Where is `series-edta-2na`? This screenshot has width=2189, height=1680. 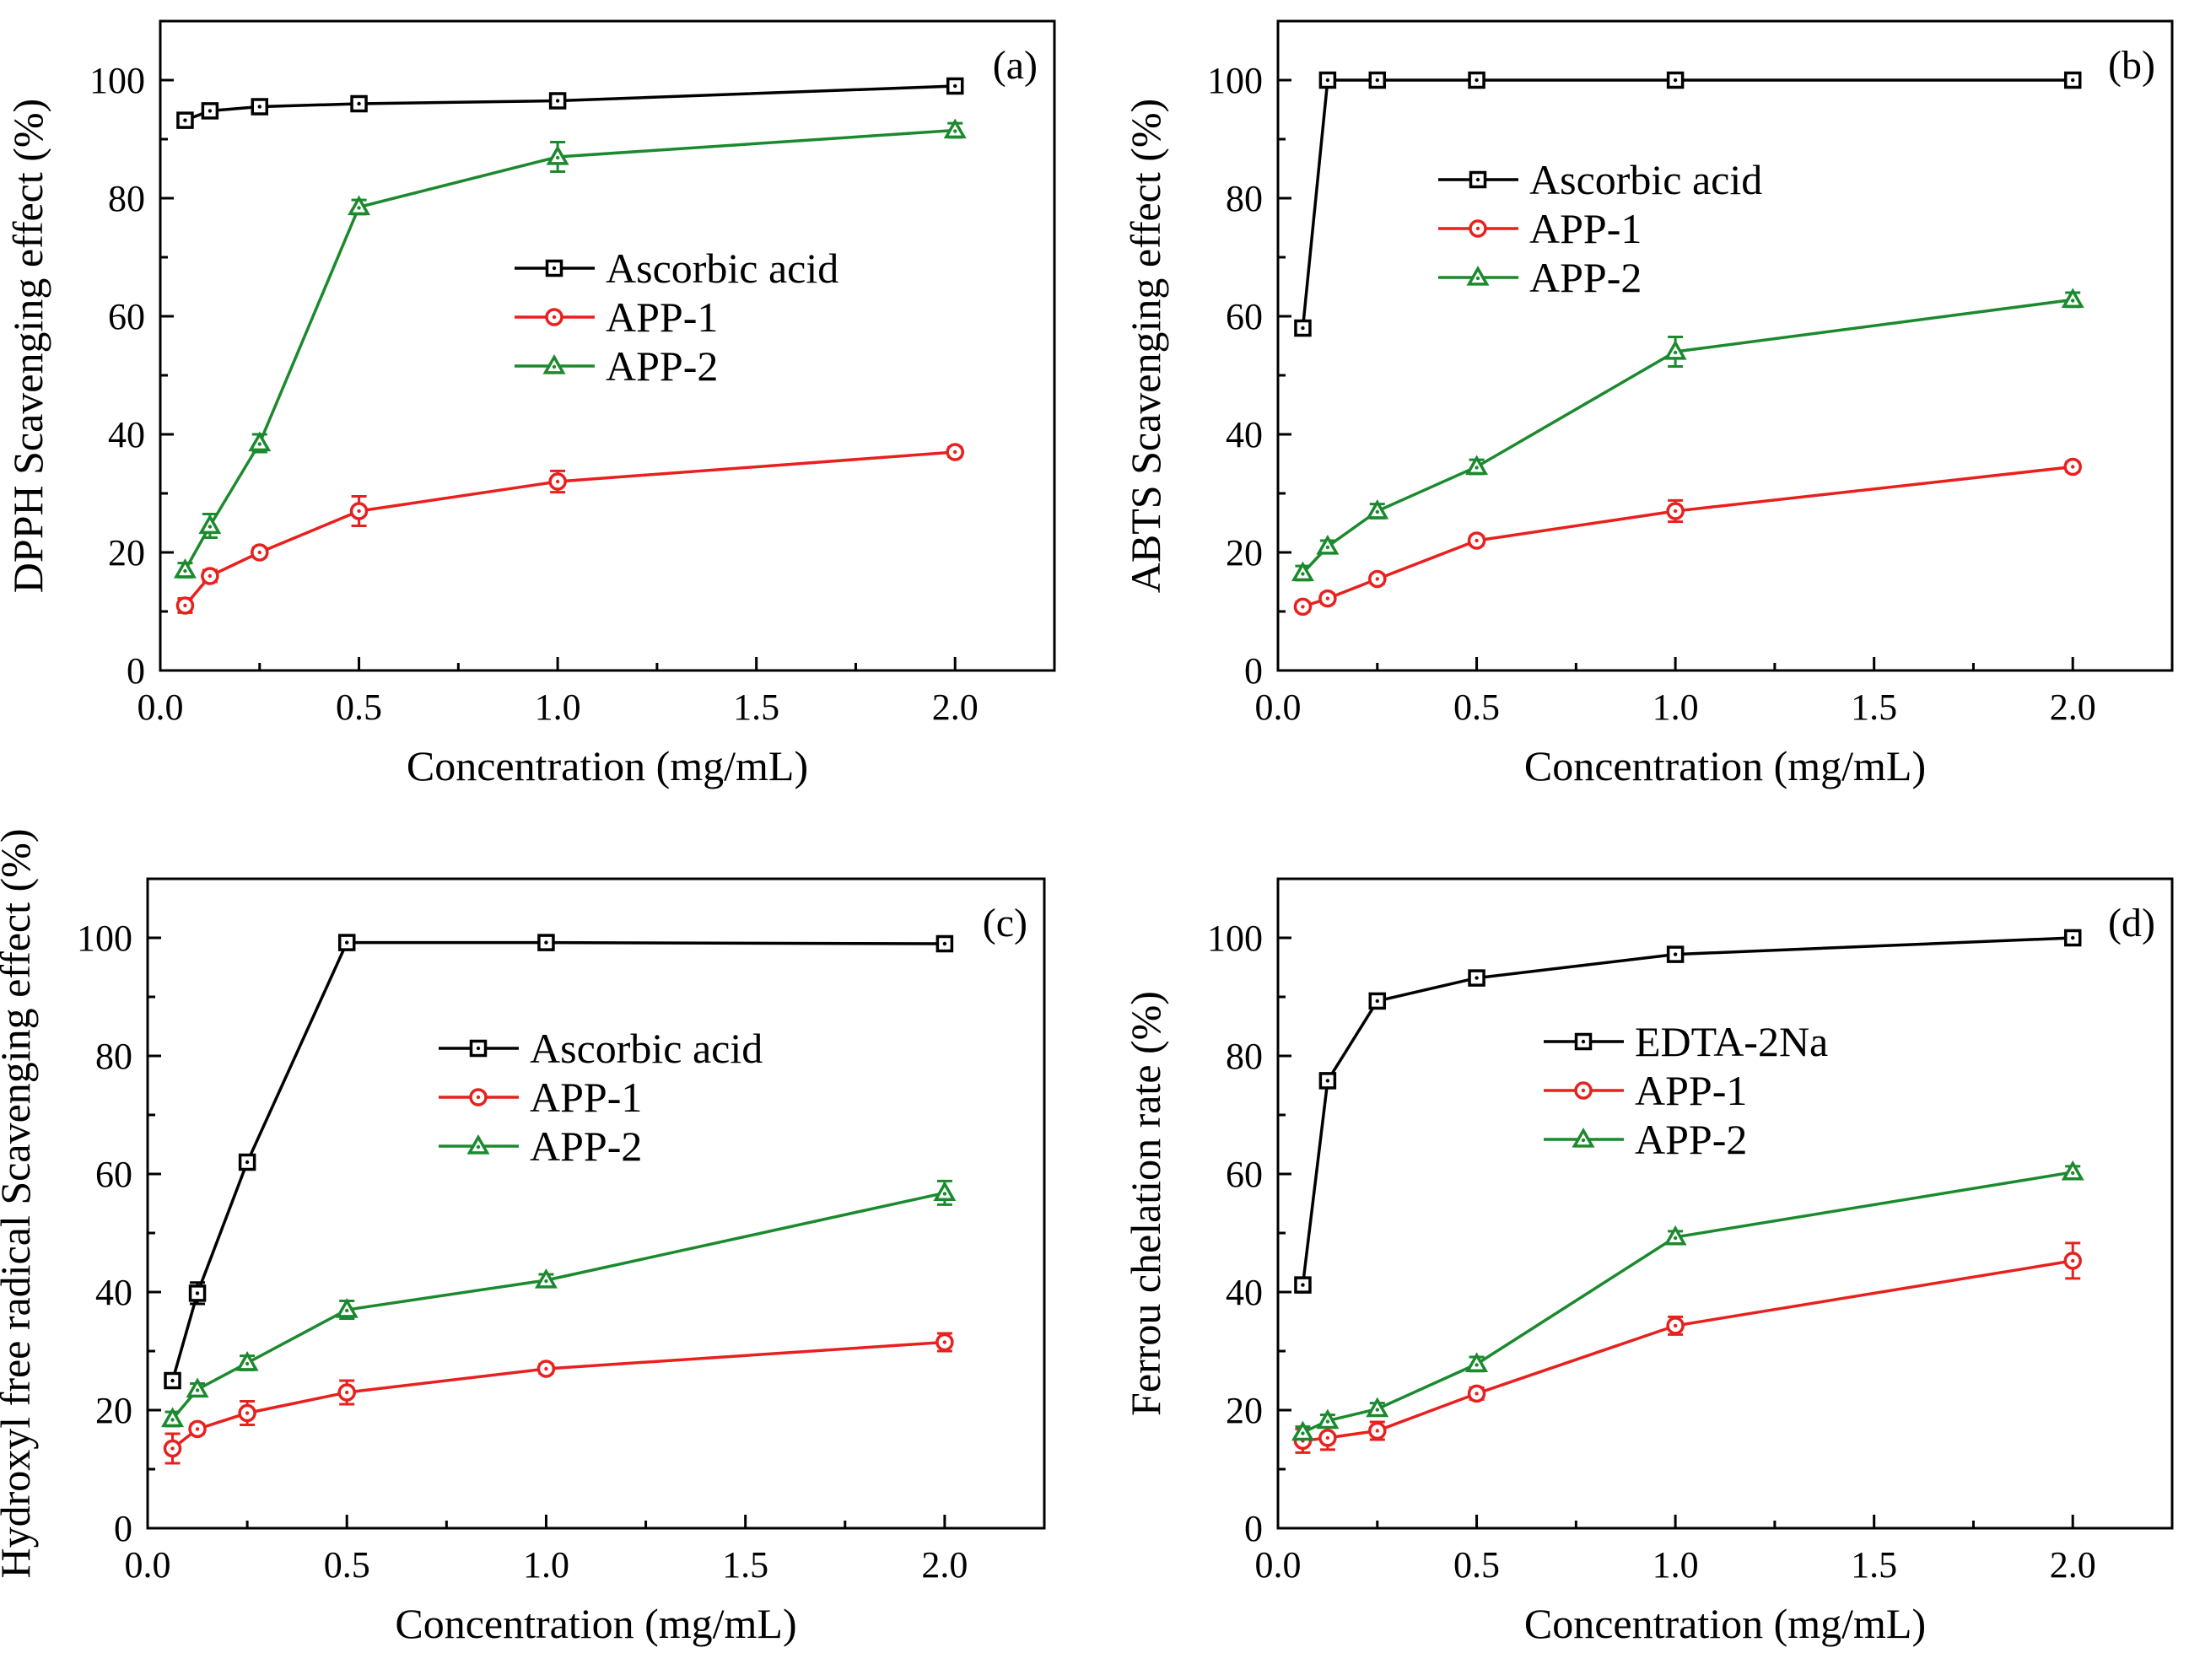
series-edta-2na is located at coordinates (1688, 1111).